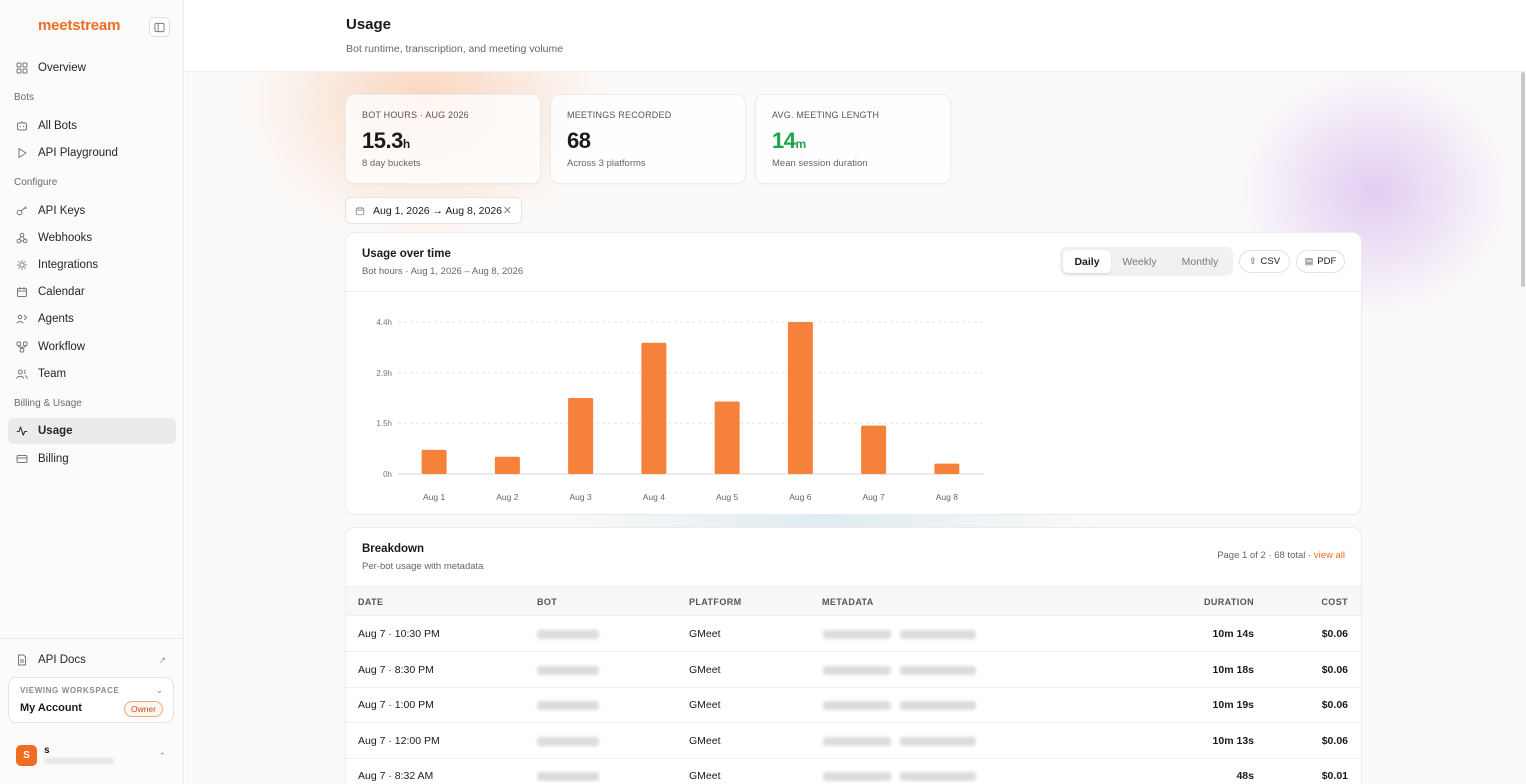 This screenshot has height=784, width=1526. What do you see at coordinates (399, 740) in the screenshot?
I see `cell-date: Aug 7 · 12:00 PM` at bounding box center [399, 740].